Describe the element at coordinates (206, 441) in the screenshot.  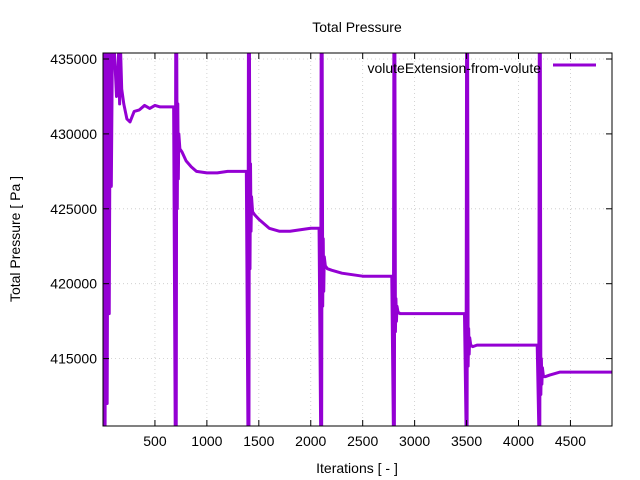
I see `x-tick-label: 1000` at that location.